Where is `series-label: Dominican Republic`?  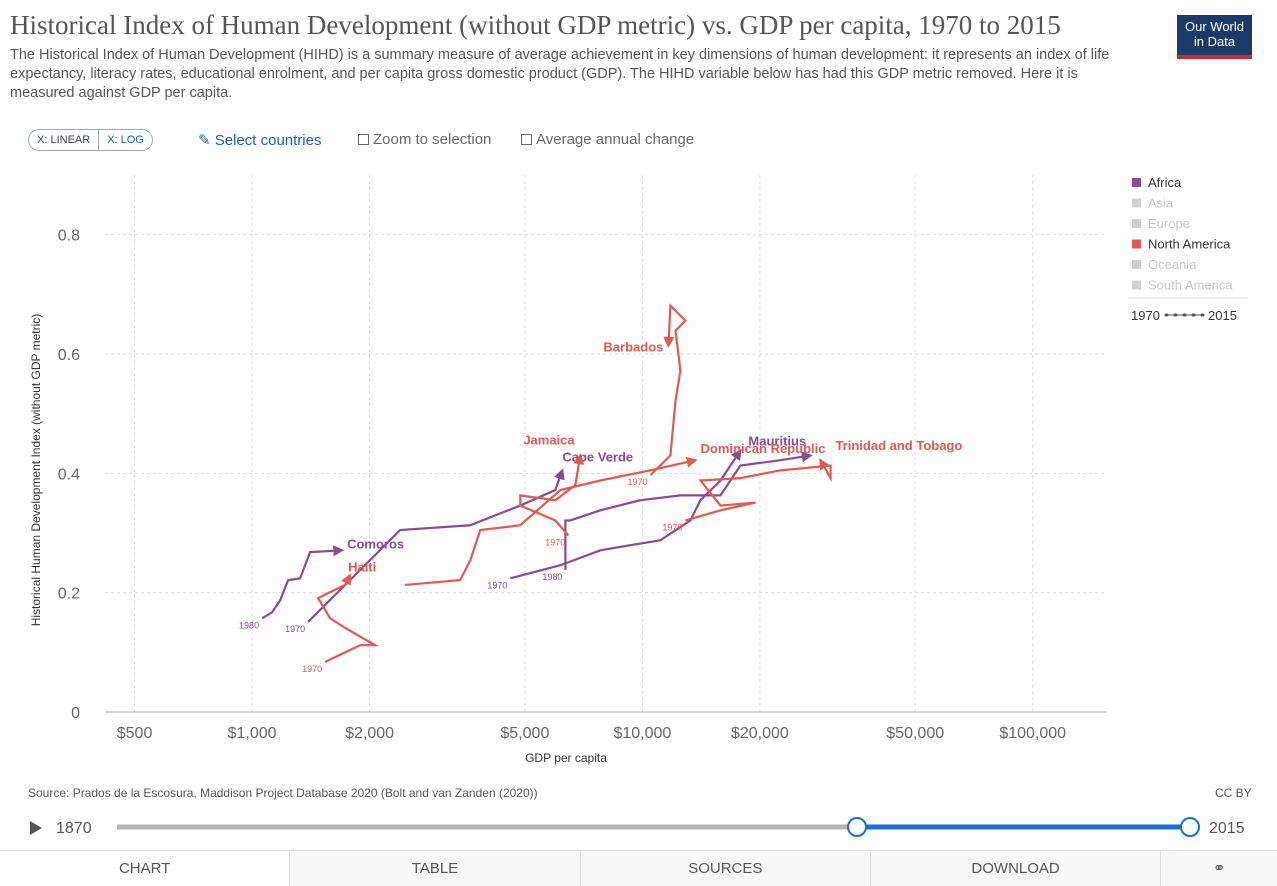
series-label: Dominican Republic is located at coordinates (763, 448).